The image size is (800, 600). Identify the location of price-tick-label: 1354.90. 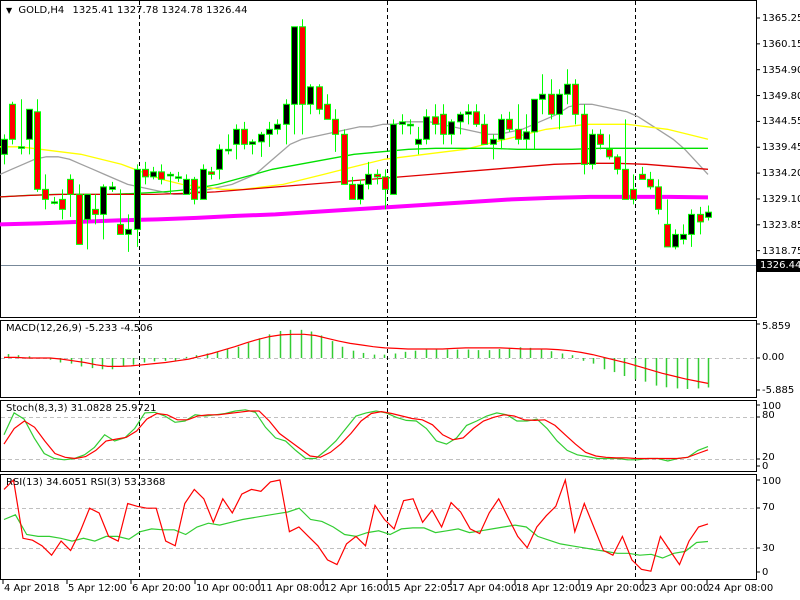
(781, 70).